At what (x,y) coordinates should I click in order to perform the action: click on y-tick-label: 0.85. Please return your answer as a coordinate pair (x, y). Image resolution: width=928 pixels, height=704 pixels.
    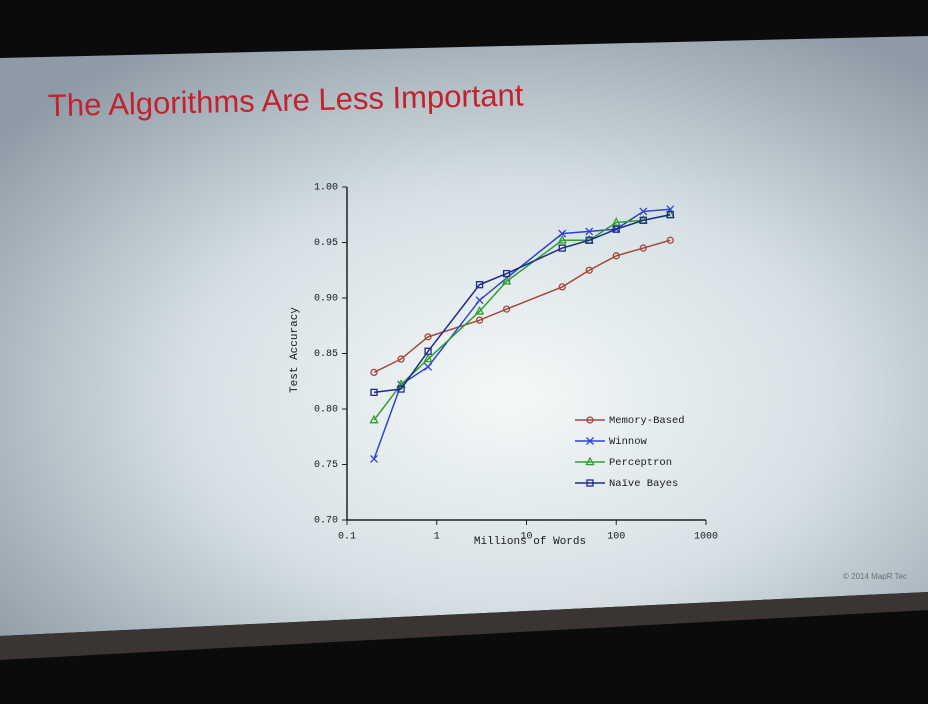
    Looking at the image, I should click on (326, 354).